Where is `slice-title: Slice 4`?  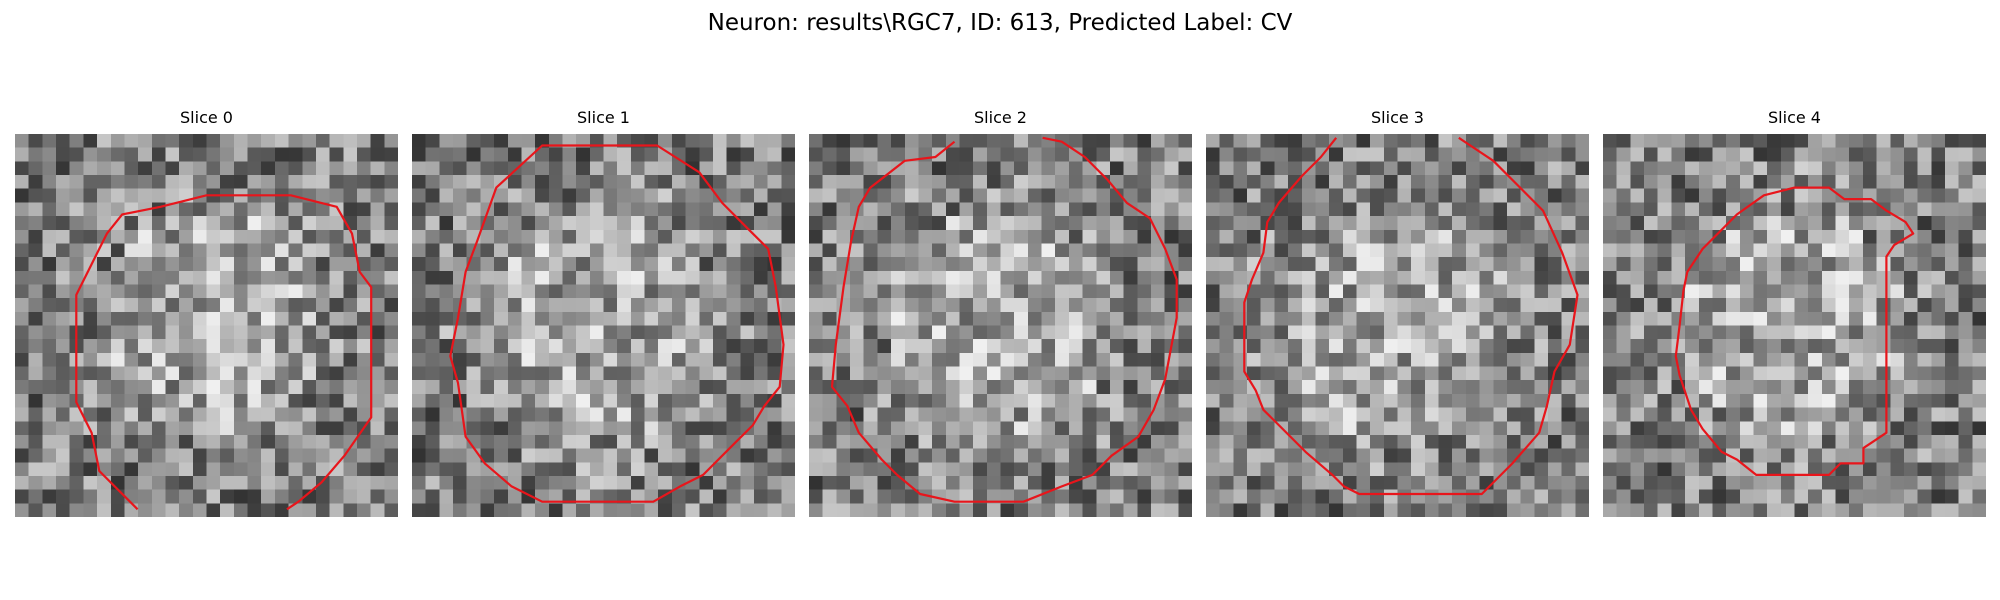
slice-title: Slice 4 is located at coordinates (1794, 117).